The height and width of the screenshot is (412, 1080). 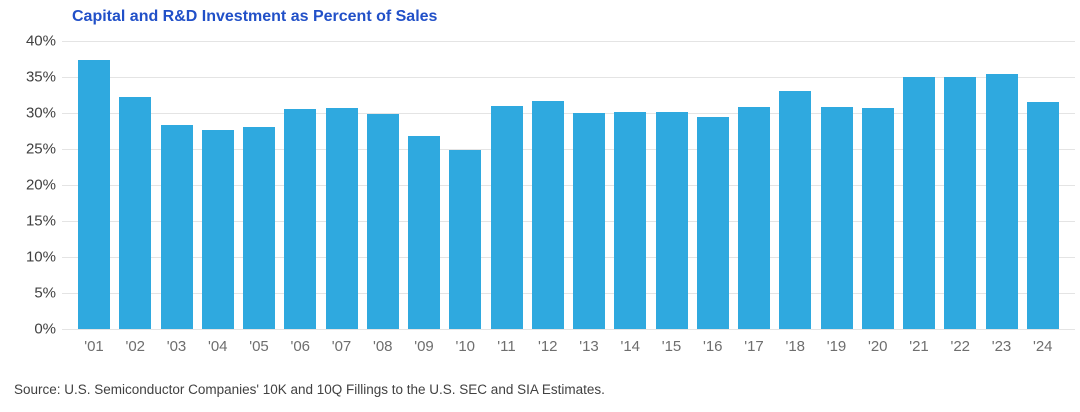 I want to click on x-tick-label: '12, so click(x=547, y=346).